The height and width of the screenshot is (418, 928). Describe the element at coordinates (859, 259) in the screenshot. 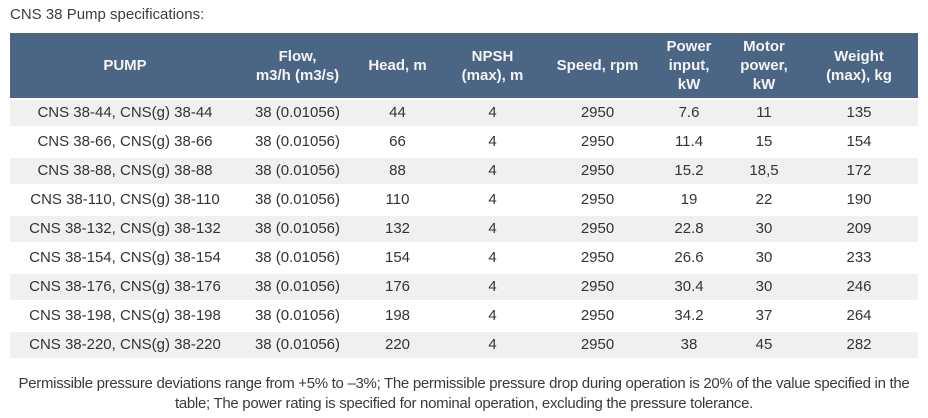

I see `table-cell: 233` at that location.